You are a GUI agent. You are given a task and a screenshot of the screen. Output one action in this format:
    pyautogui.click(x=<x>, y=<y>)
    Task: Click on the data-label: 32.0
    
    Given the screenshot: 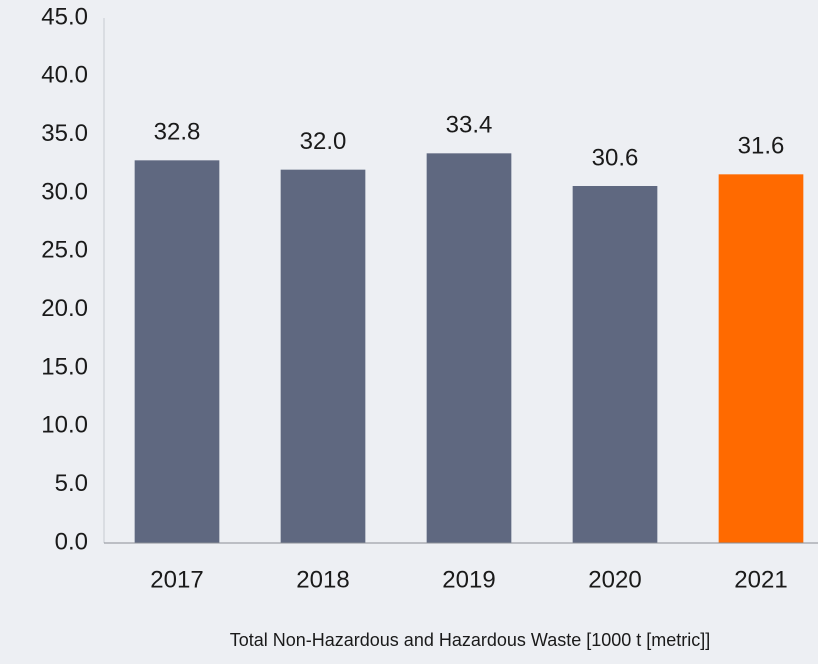 What is the action you would take?
    pyautogui.click(x=323, y=141)
    